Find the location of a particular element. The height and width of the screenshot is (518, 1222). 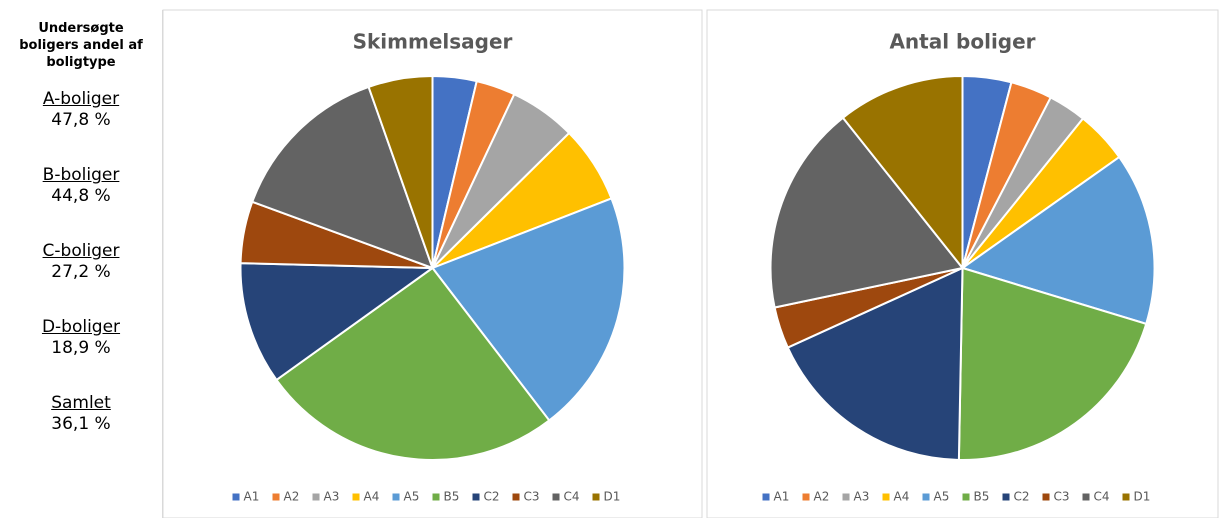

item-value: 44,8 % is located at coordinates (81, 196).